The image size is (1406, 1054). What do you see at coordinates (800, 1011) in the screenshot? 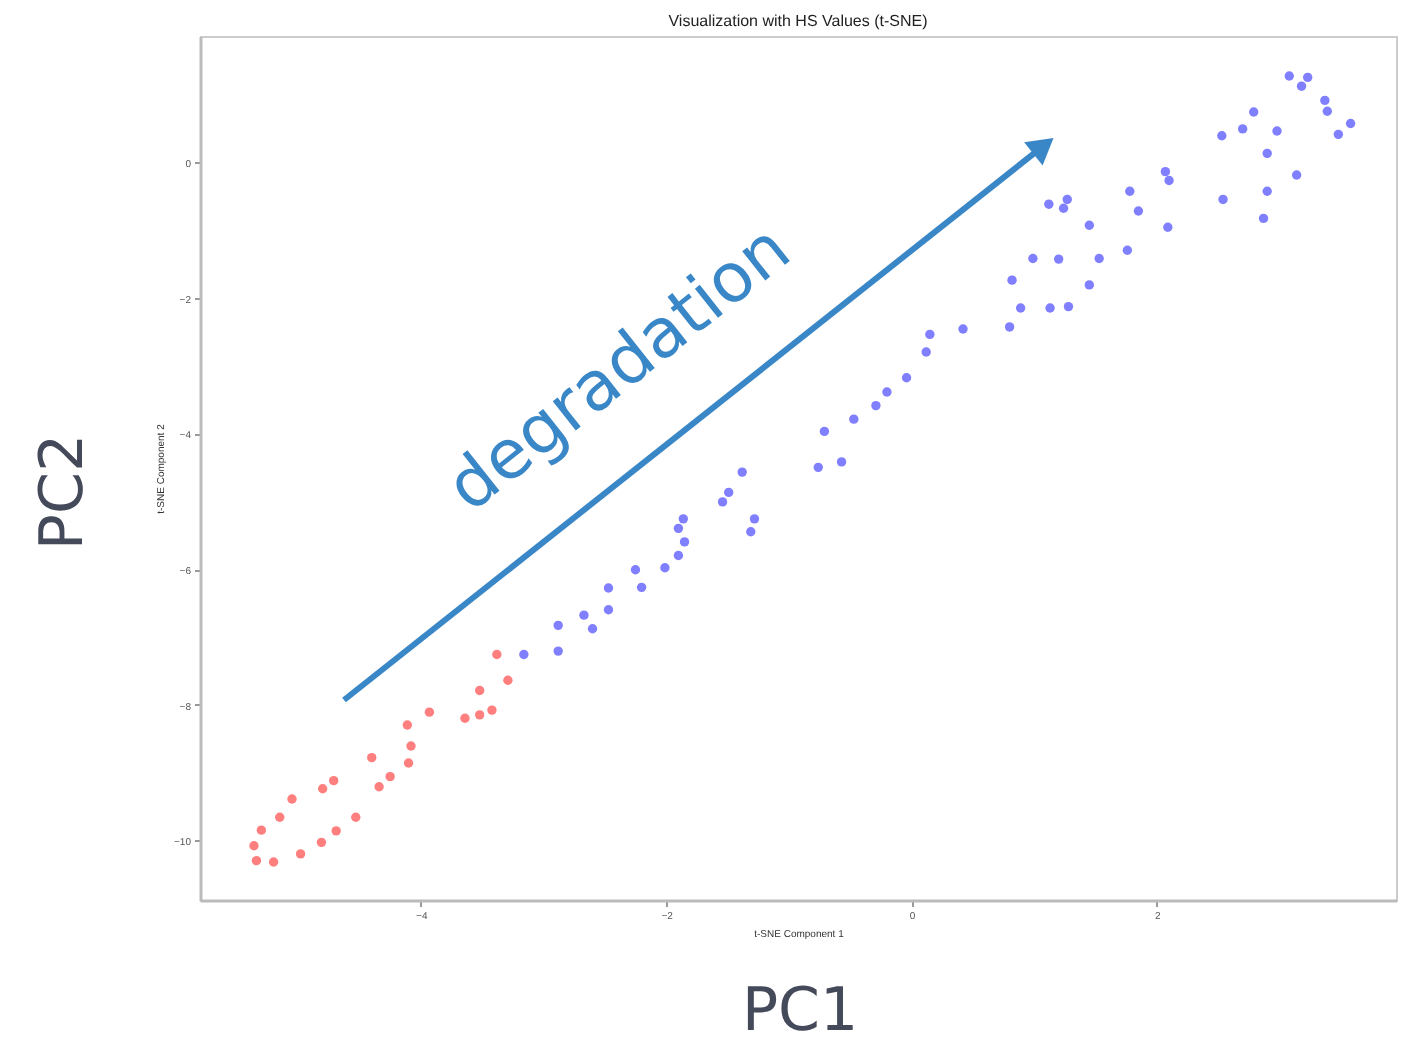
I see `text: PC1` at bounding box center [800, 1011].